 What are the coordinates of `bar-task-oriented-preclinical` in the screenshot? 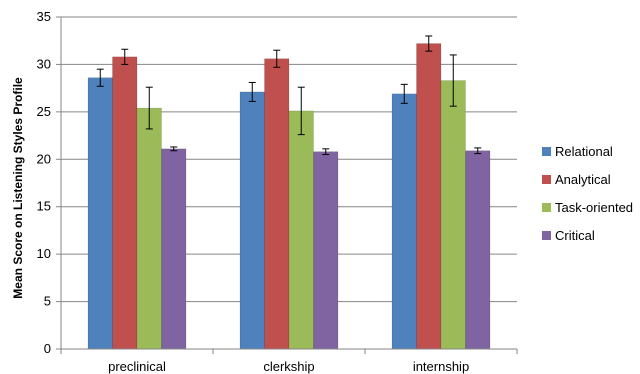 It's located at (149, 228).